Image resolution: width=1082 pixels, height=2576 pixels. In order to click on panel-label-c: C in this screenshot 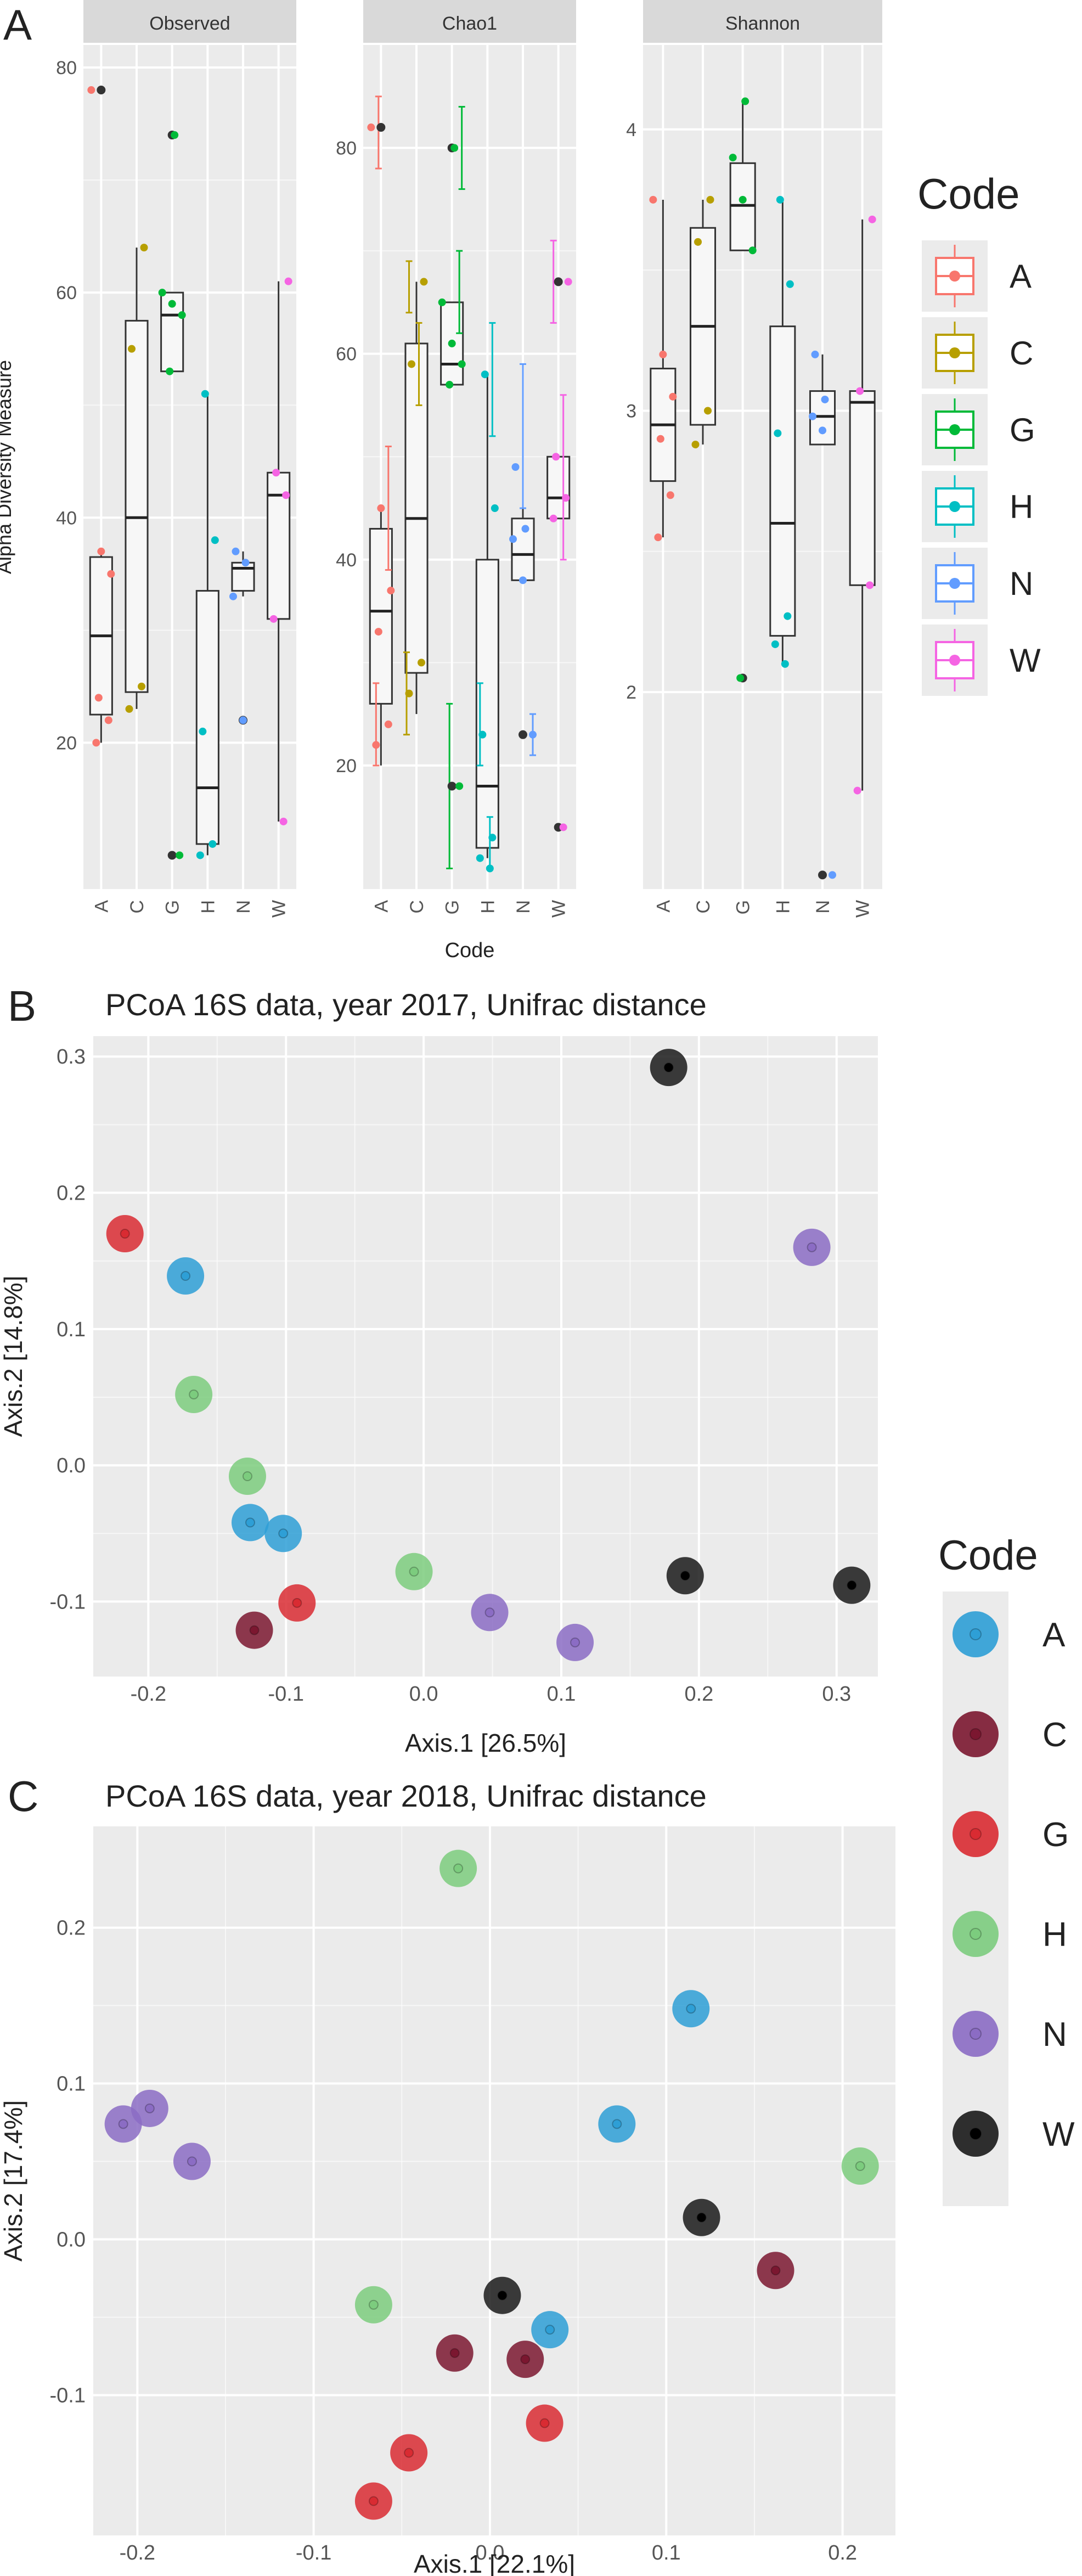, I will do `click(23, 1796)`.